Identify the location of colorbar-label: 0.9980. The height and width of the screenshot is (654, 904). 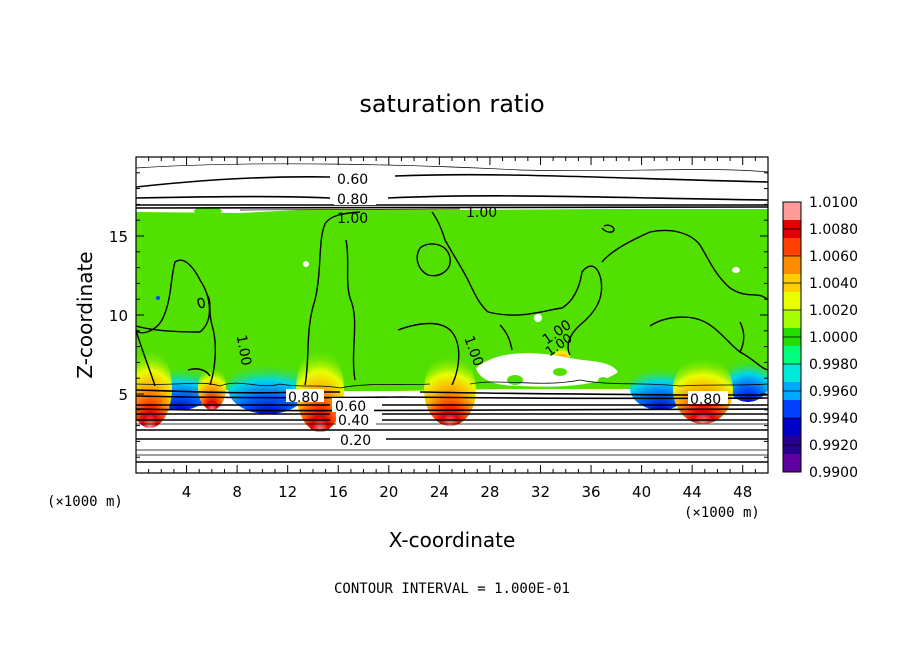
(833, 365).